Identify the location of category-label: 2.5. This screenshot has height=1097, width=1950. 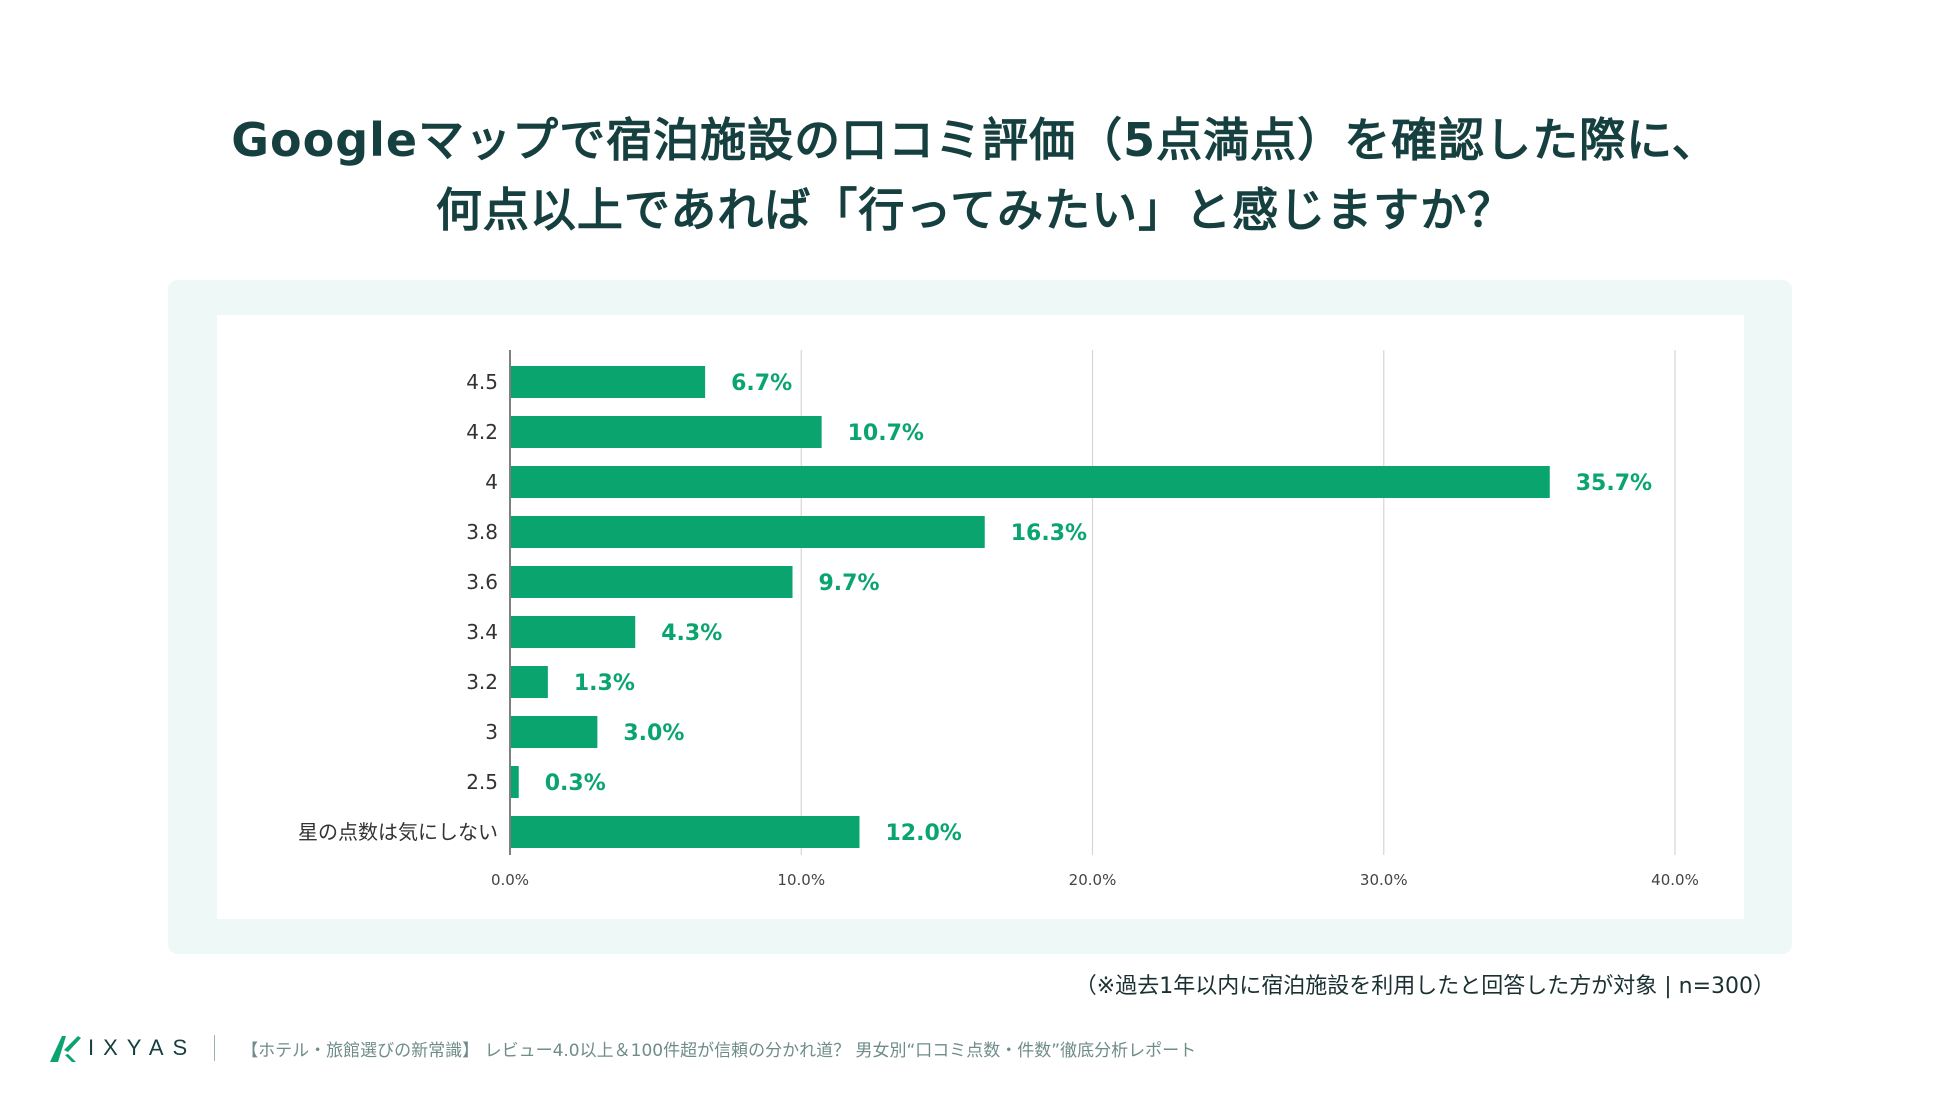
(482, 782).